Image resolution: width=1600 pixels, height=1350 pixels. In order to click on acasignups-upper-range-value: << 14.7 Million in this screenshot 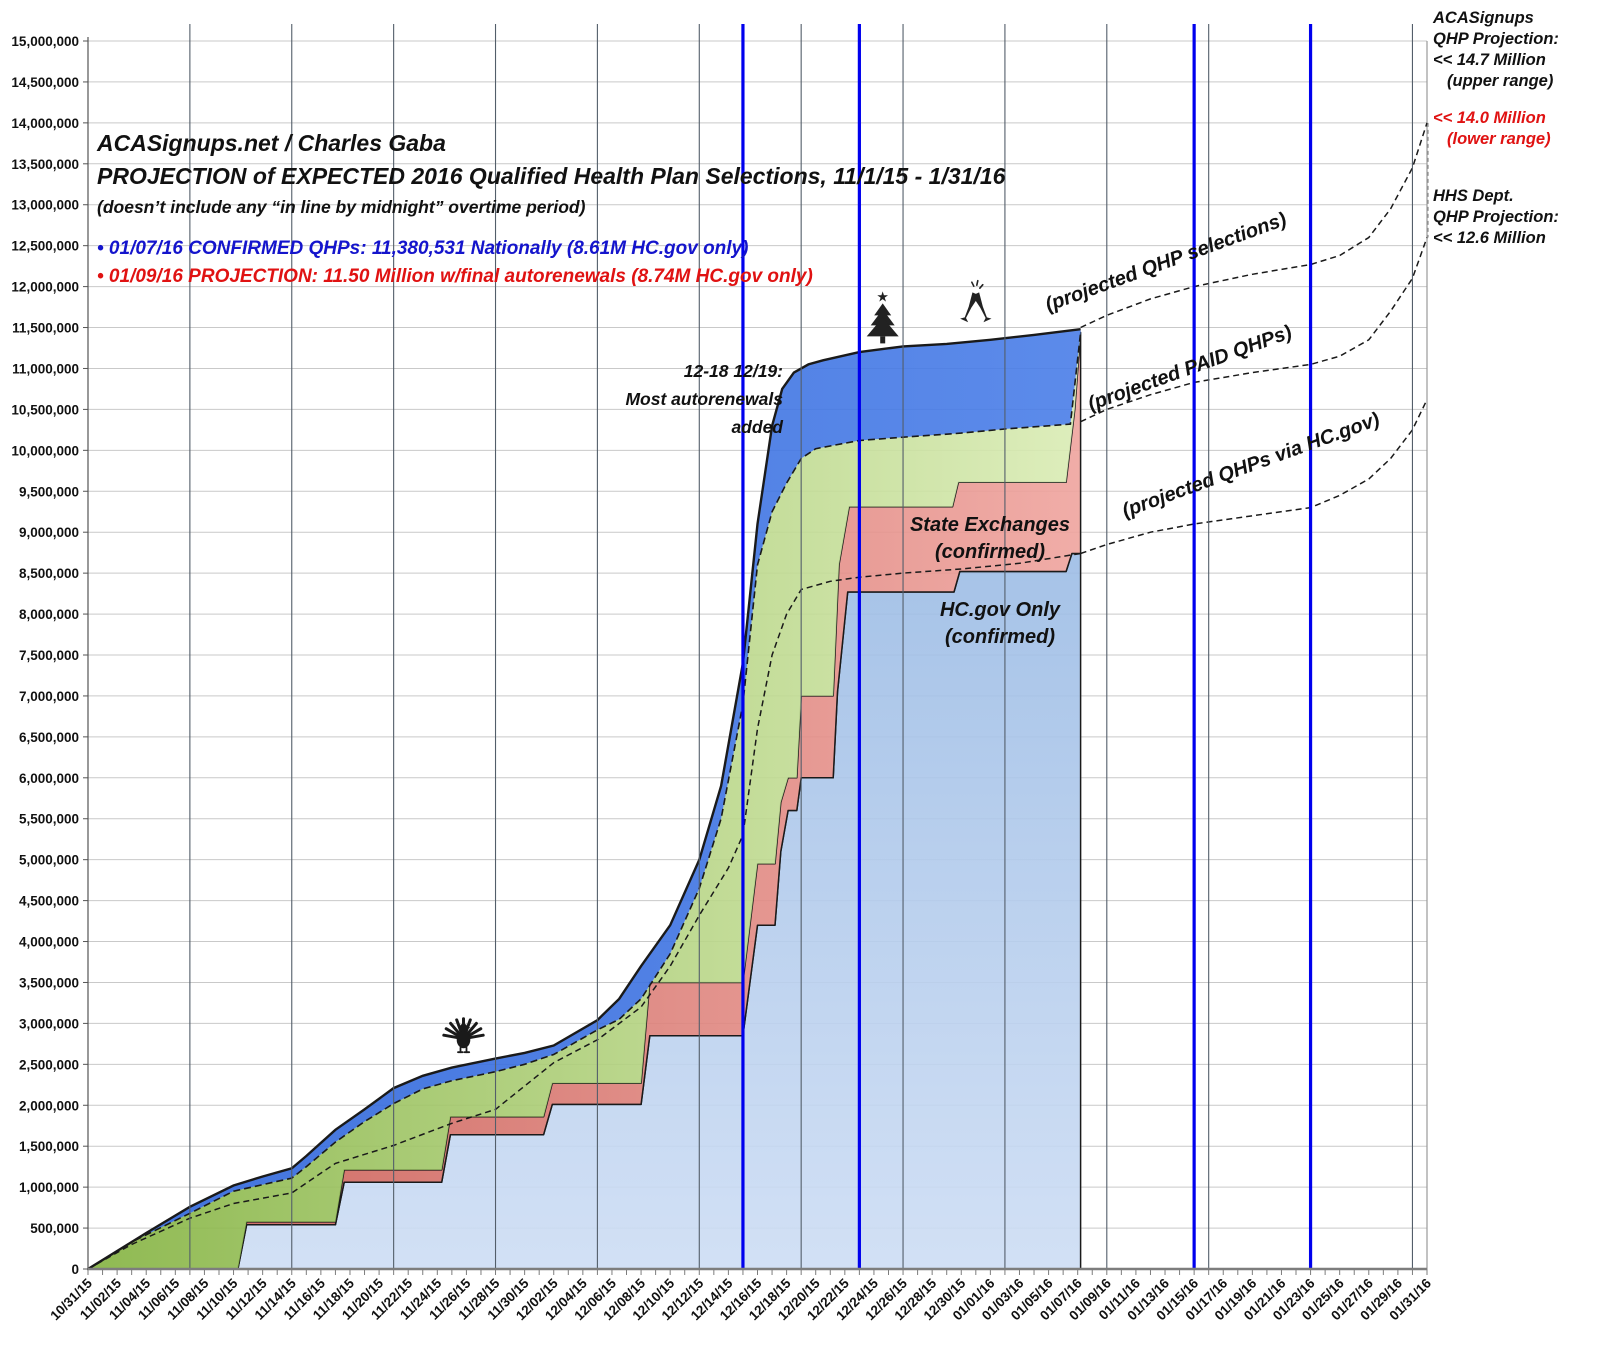, I will do `click(1489, 60)`.